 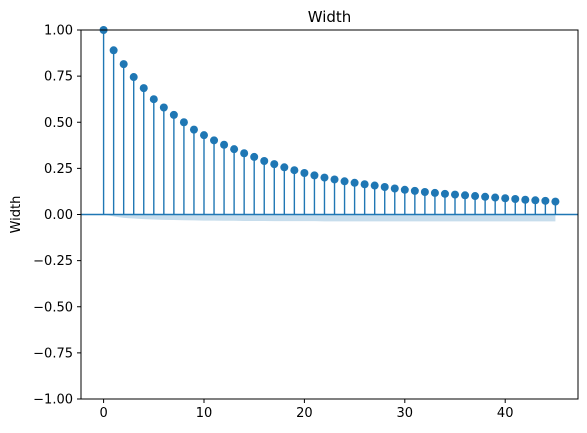 What do you see at coordinates (16, 215) in the screenshot?
I see `y-axis-label: Width` at bounding box center [16, 215].